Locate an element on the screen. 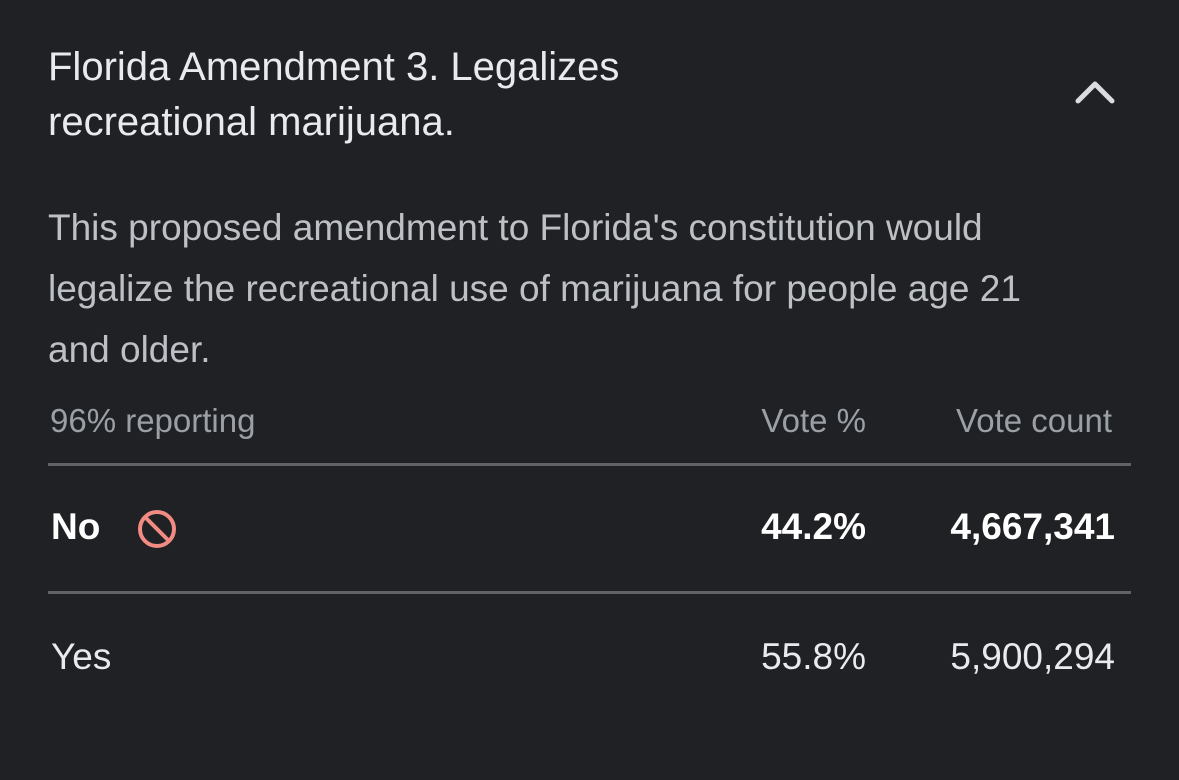 The height and width of the screenshot is (780, 1179). vote-count: 5,900,294 is located at coordinates (1032, 656).